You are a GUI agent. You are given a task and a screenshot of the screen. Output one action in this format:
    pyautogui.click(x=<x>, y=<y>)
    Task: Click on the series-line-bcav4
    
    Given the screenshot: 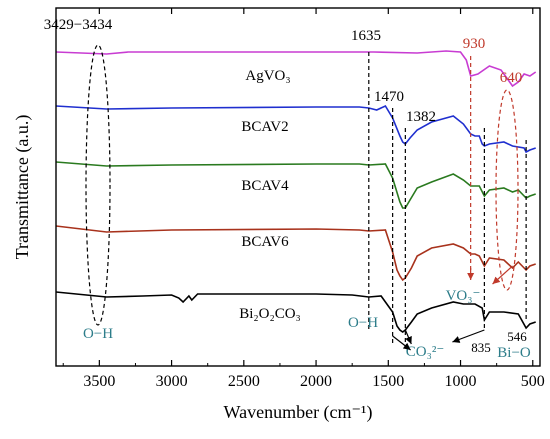 What is the action you would take?
    pyautogui.click(x=295, y=185)
    